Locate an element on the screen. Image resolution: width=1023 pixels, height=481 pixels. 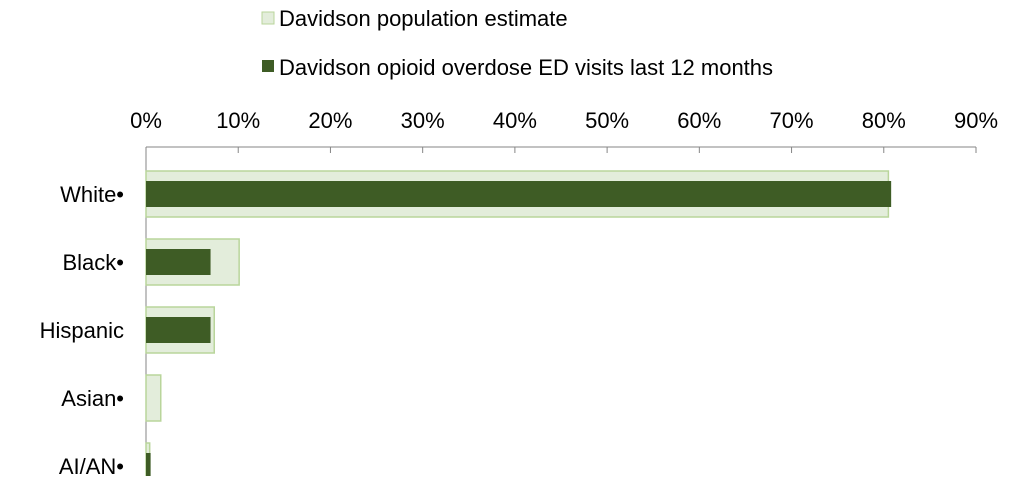
x-tick-label: 70% is located at coordinates (792, 120).